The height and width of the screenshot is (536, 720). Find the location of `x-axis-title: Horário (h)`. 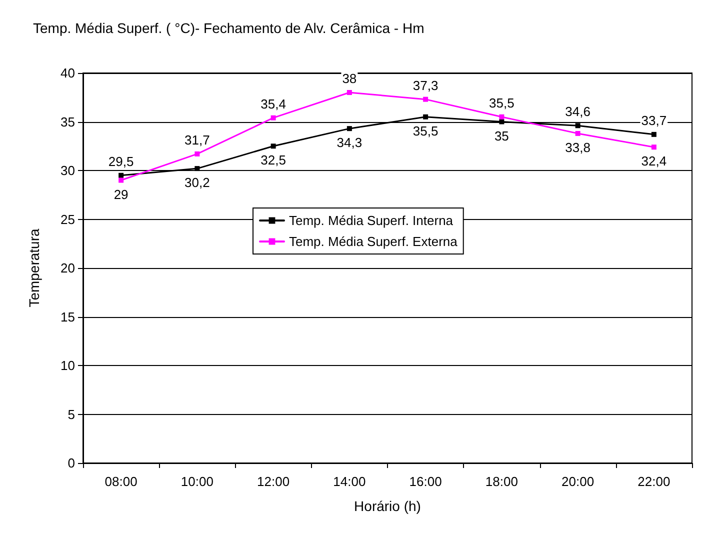

x-axis-title: Horário (h) is located at coordinates (387, 506).